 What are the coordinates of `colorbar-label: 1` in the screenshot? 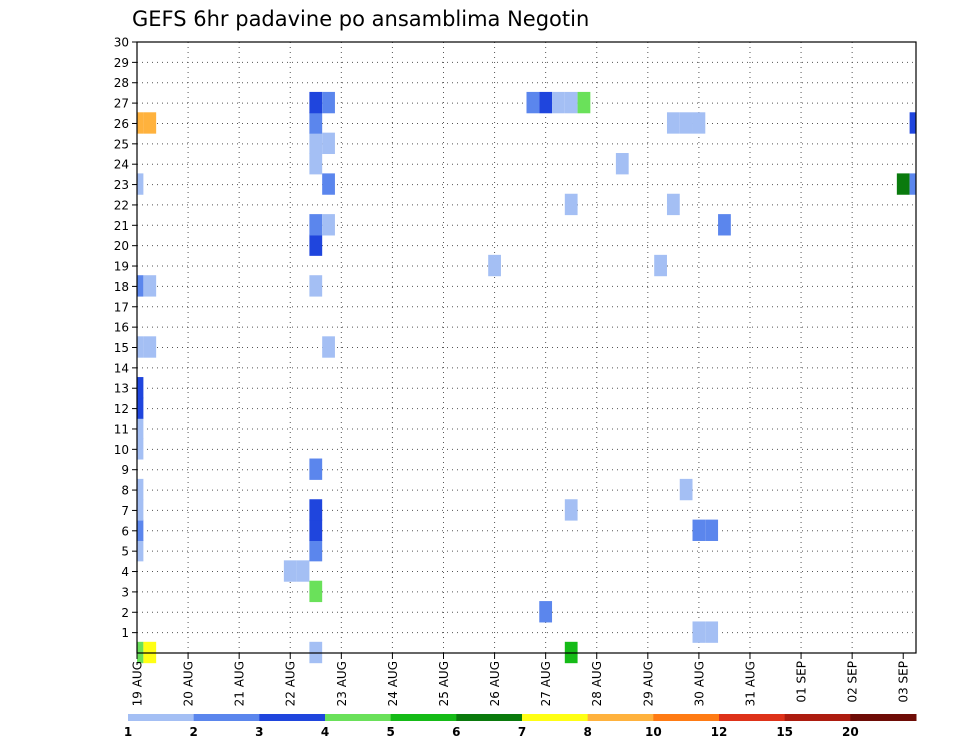 It's located at (128, 732).